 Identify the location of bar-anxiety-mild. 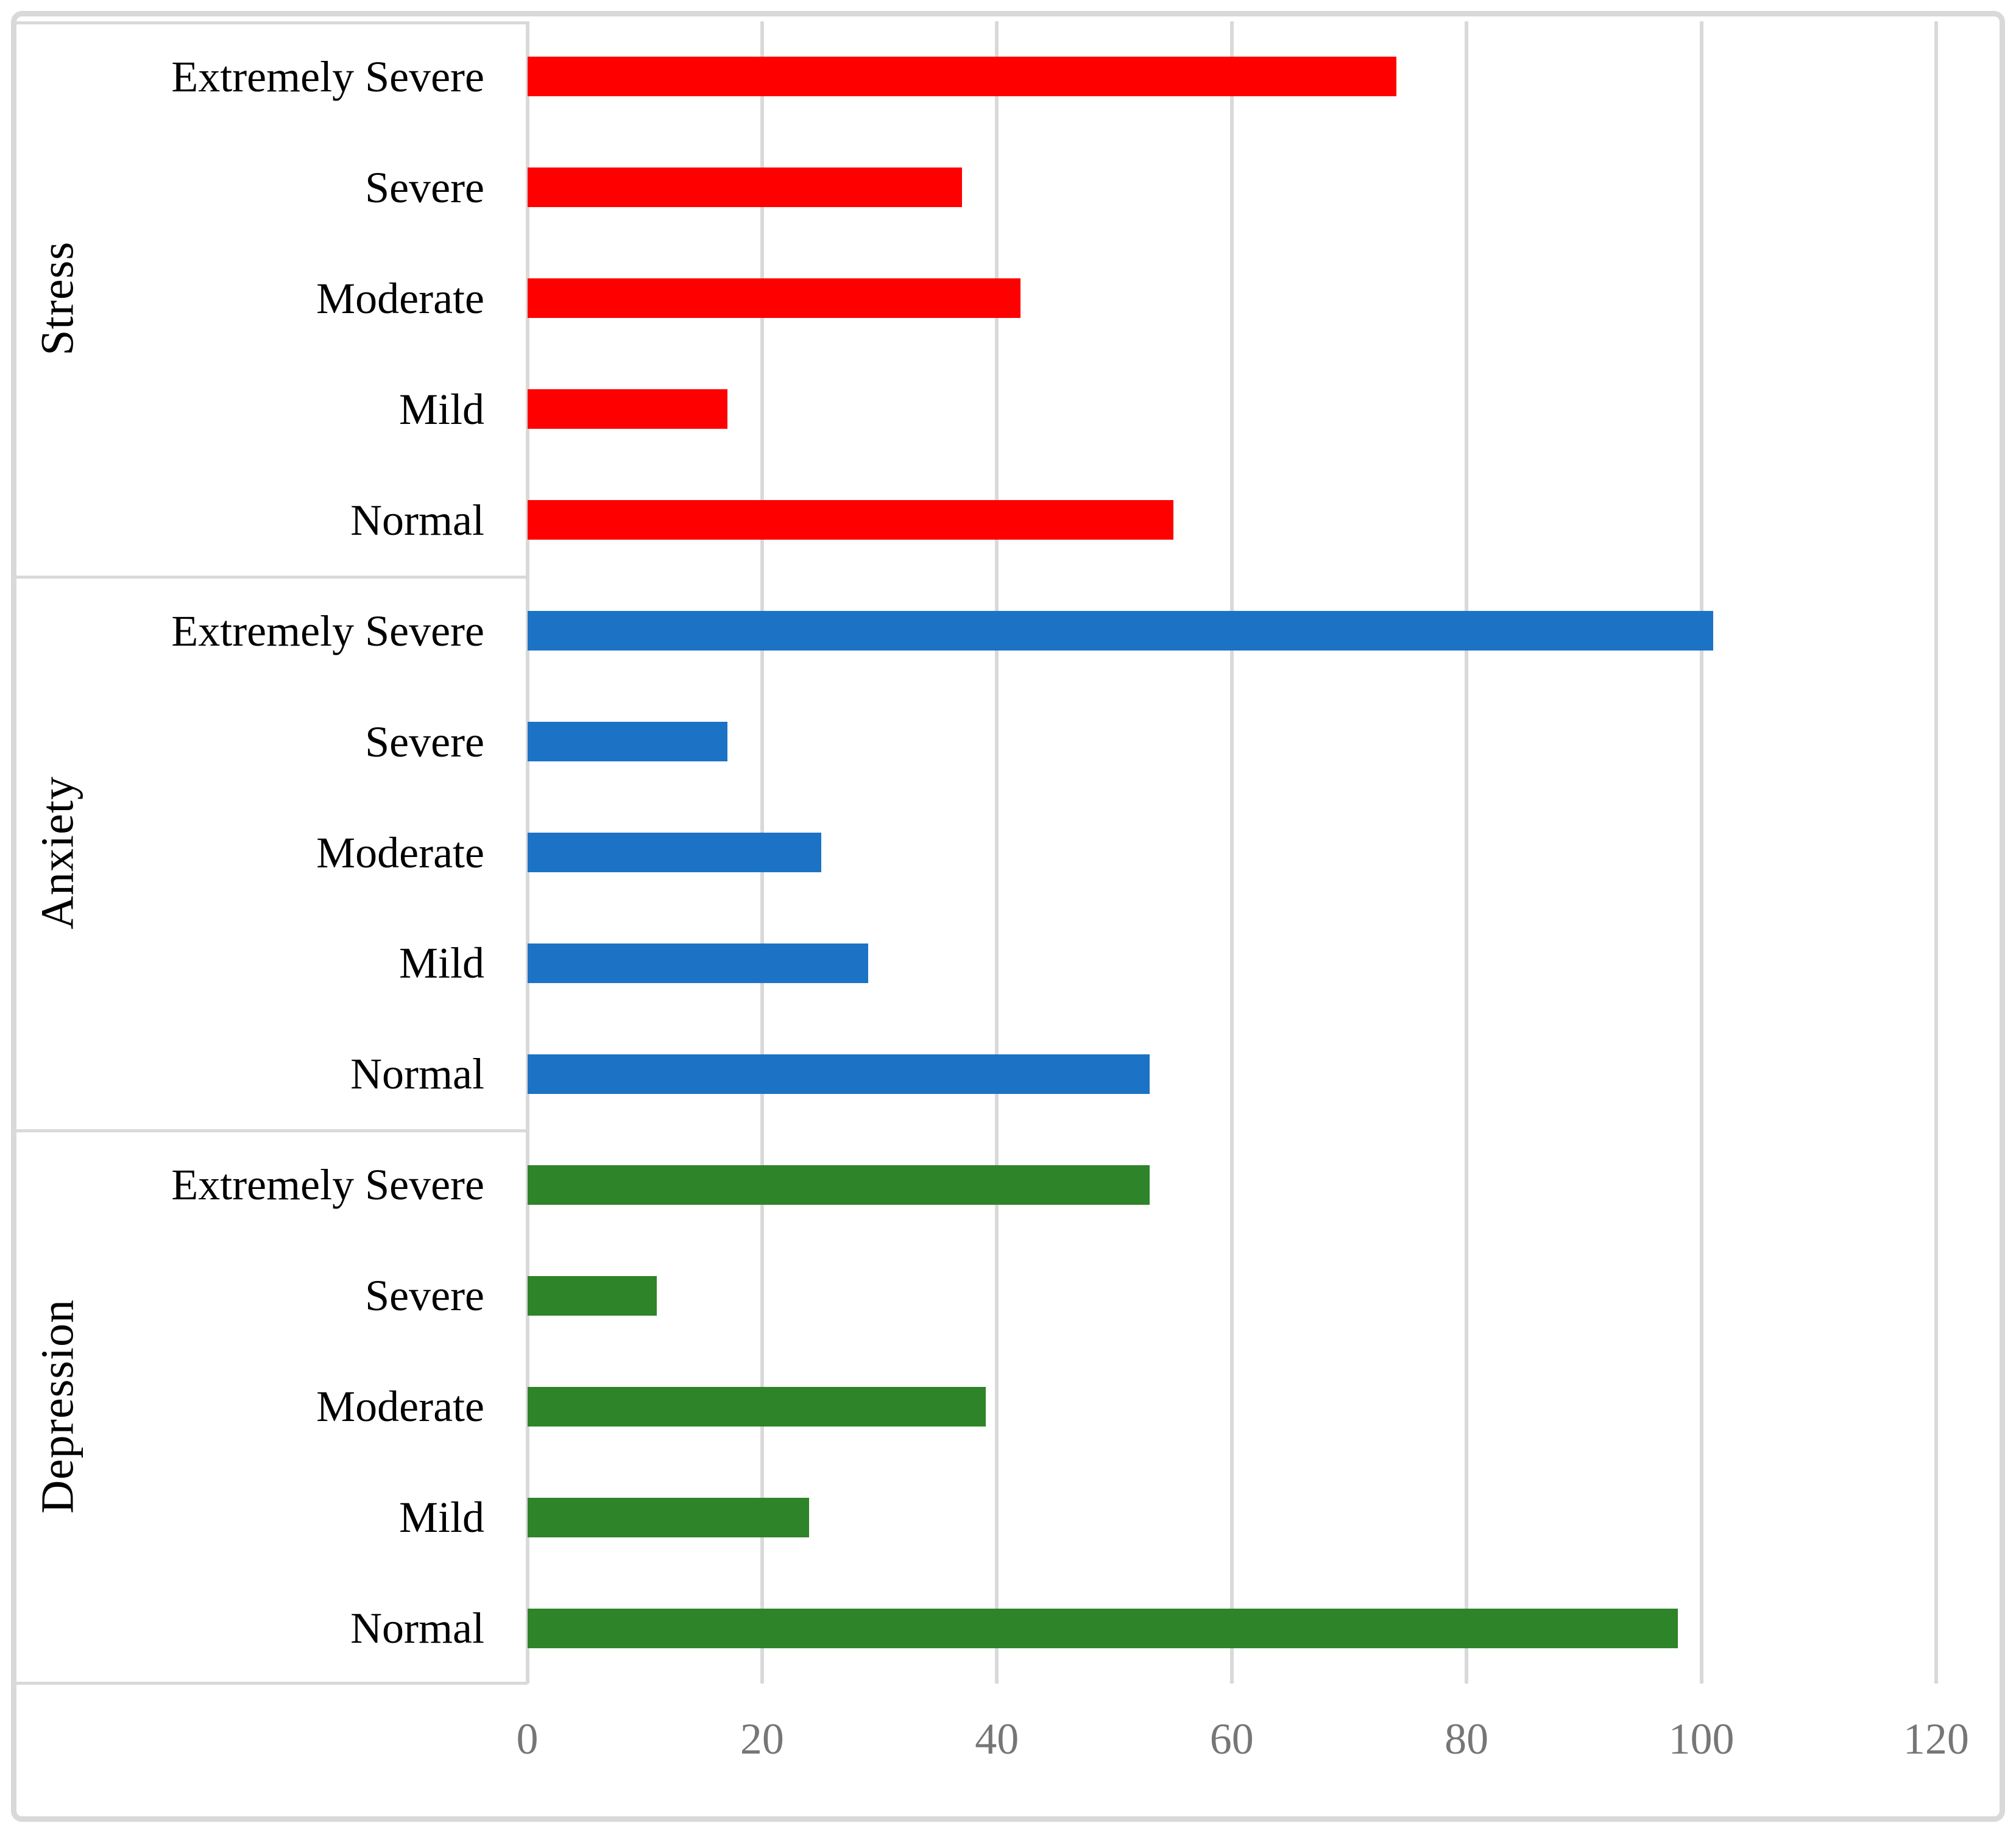
(698, 963).